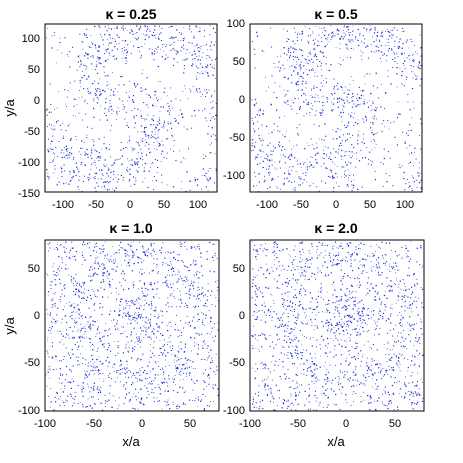 This screenshot has height=463, width=463. Describe the element at coordinates (132, 325) in the screenshot. I see `plot-frame` at that location.